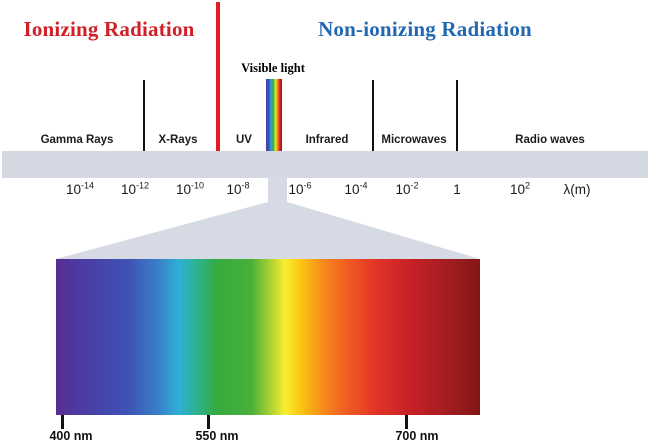 This screenshot has height=447, width=651. Describe the element at coordinates (245, 185) in the screenshot. I see `tick-exp: -8` at that location.